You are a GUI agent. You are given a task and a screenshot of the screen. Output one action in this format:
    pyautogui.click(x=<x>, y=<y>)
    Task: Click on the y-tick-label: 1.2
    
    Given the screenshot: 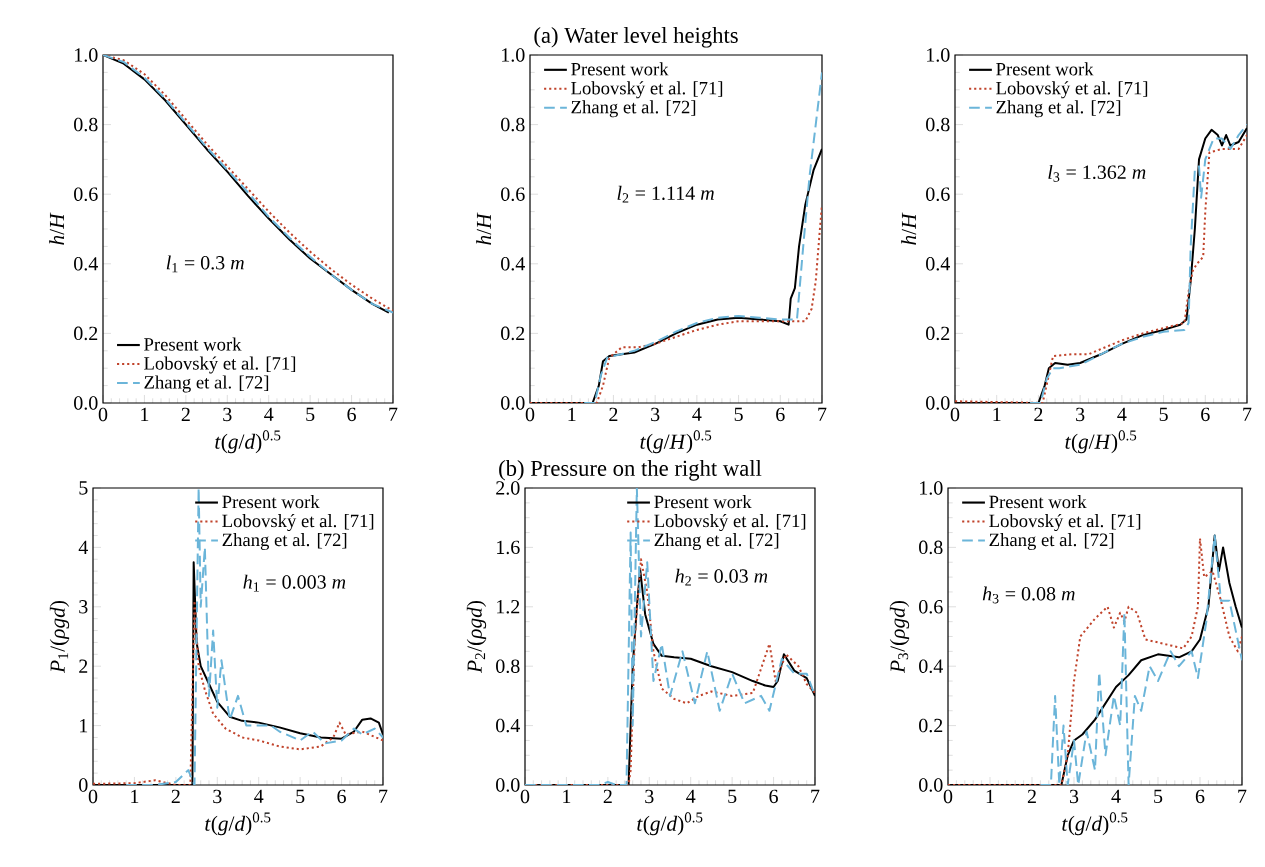 What is the action you would take?
    pyautogui.click(x=508, y=607)
    